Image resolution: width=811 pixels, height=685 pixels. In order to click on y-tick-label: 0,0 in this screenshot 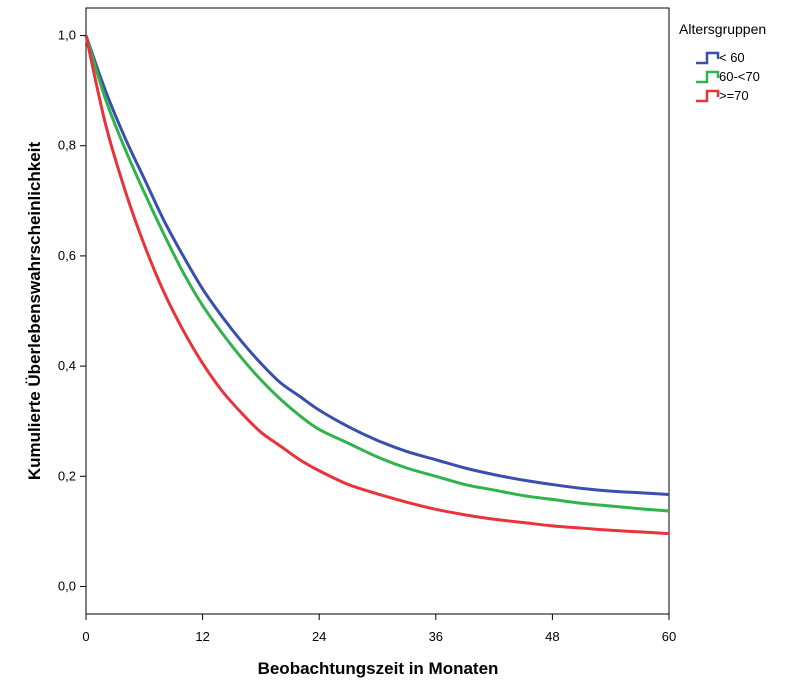, I will do `click(67, 585)`.